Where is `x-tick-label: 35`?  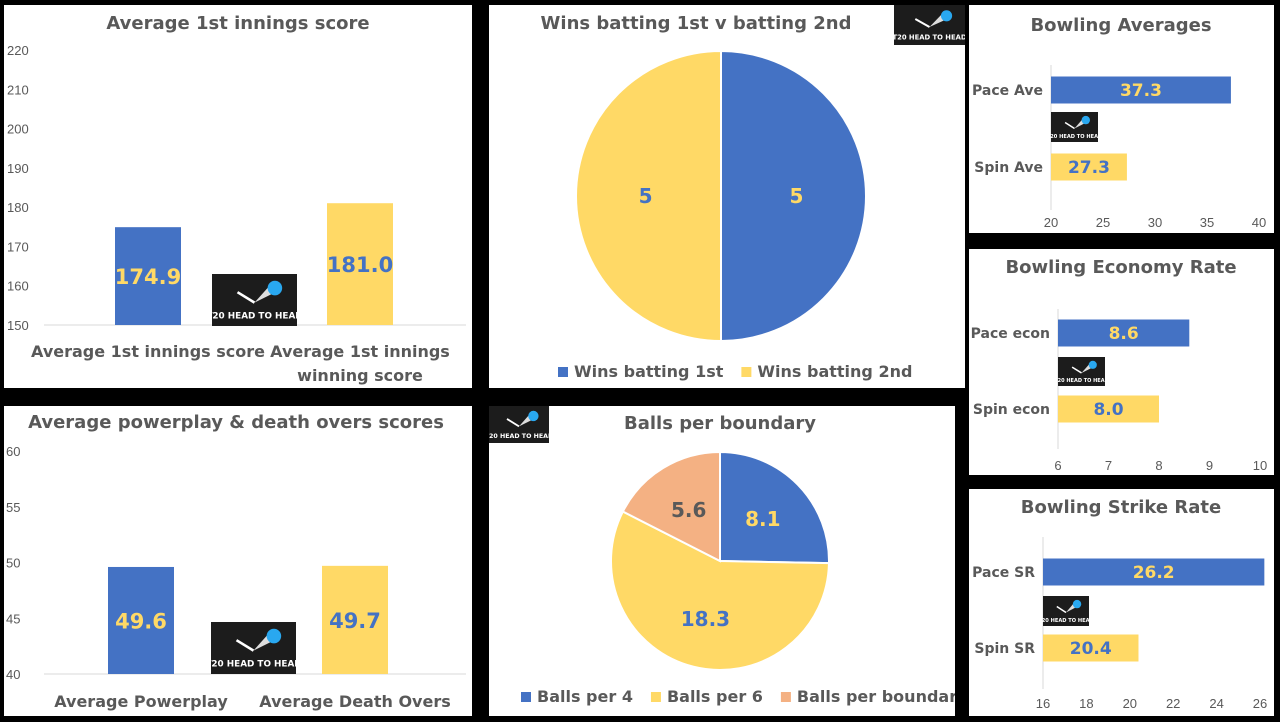
x-tick-label: 35 is located at coordinates (1207, 222).